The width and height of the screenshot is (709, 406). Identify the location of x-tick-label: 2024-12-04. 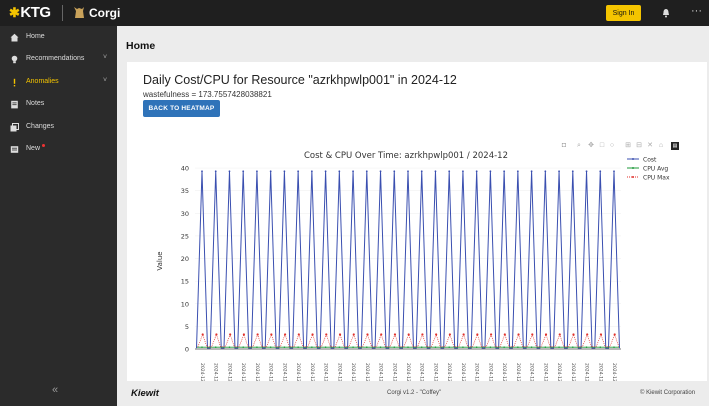
(243, 372).